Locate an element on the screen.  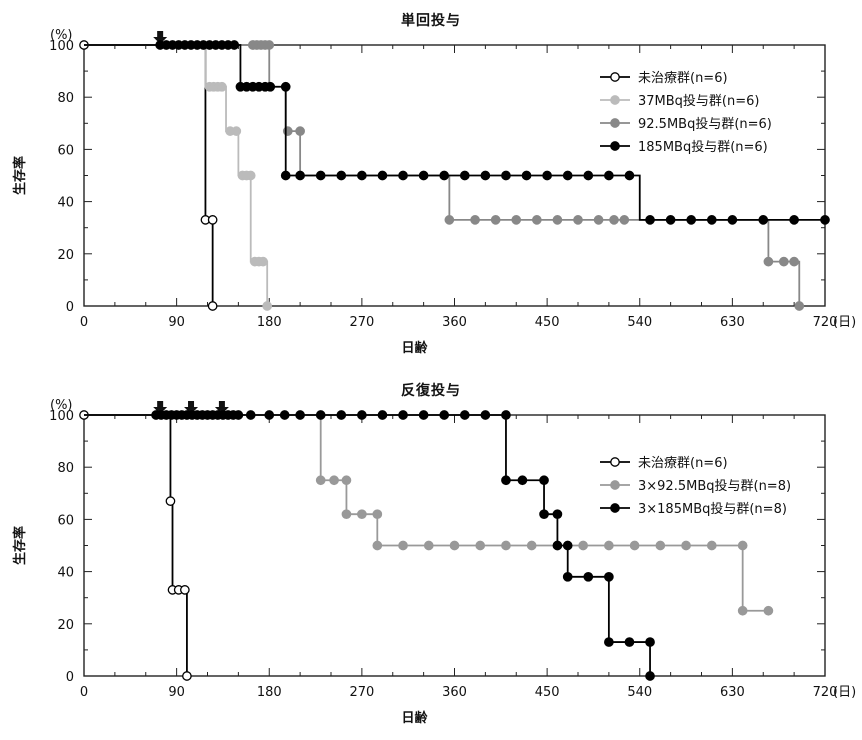
y-tick-label: 0 is located at coordinates (70, 307).